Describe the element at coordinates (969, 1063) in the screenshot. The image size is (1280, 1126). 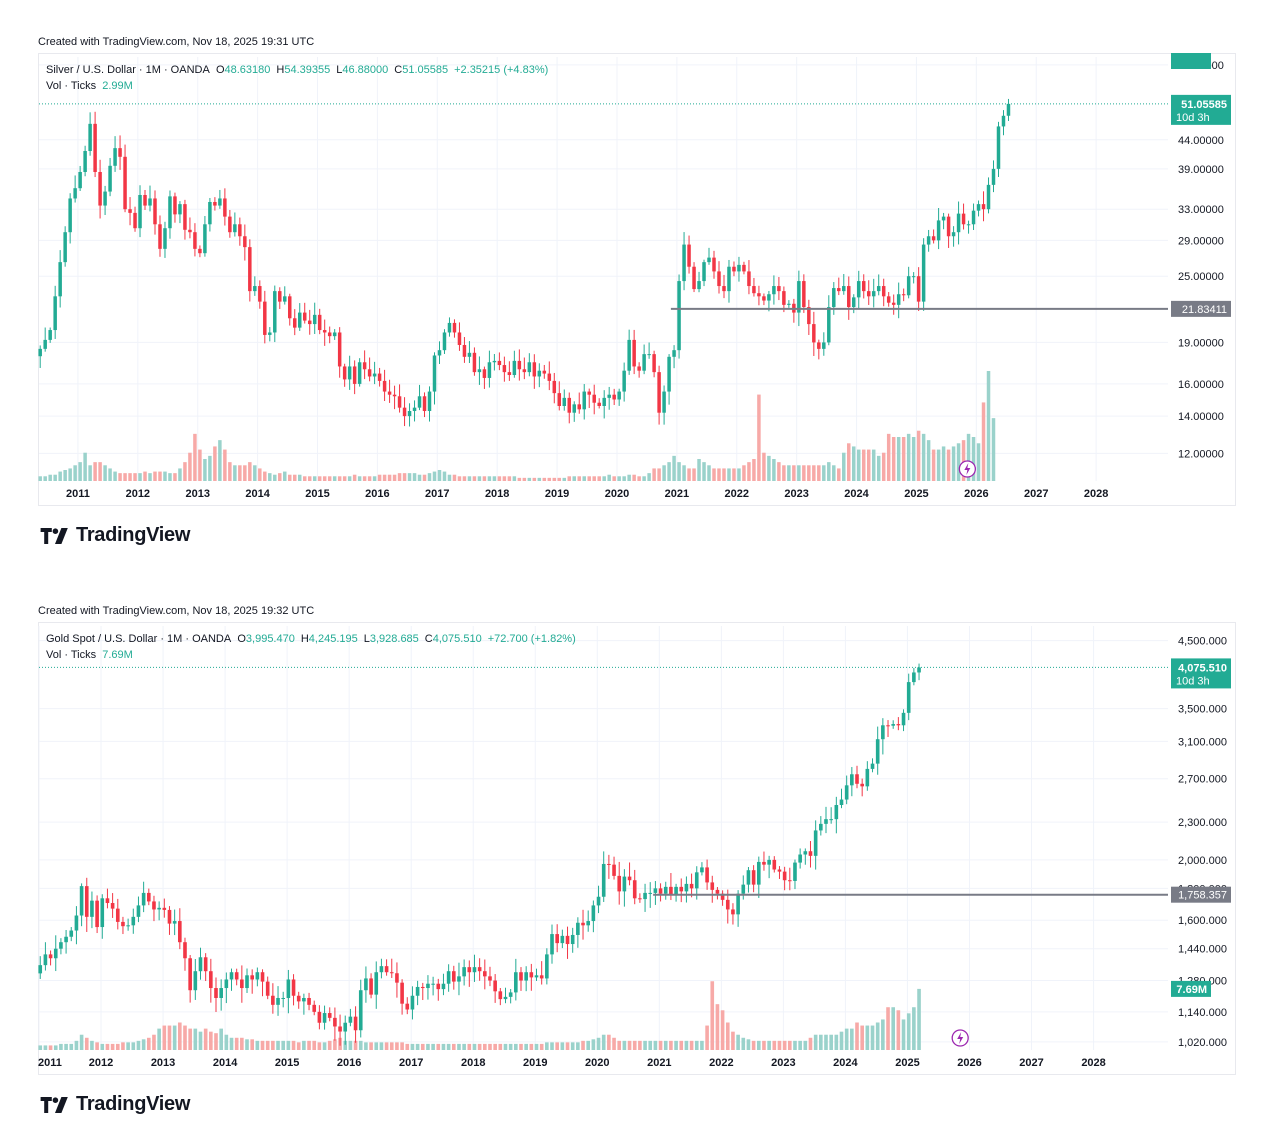
I see `x-tick-label: 2026` at that location.